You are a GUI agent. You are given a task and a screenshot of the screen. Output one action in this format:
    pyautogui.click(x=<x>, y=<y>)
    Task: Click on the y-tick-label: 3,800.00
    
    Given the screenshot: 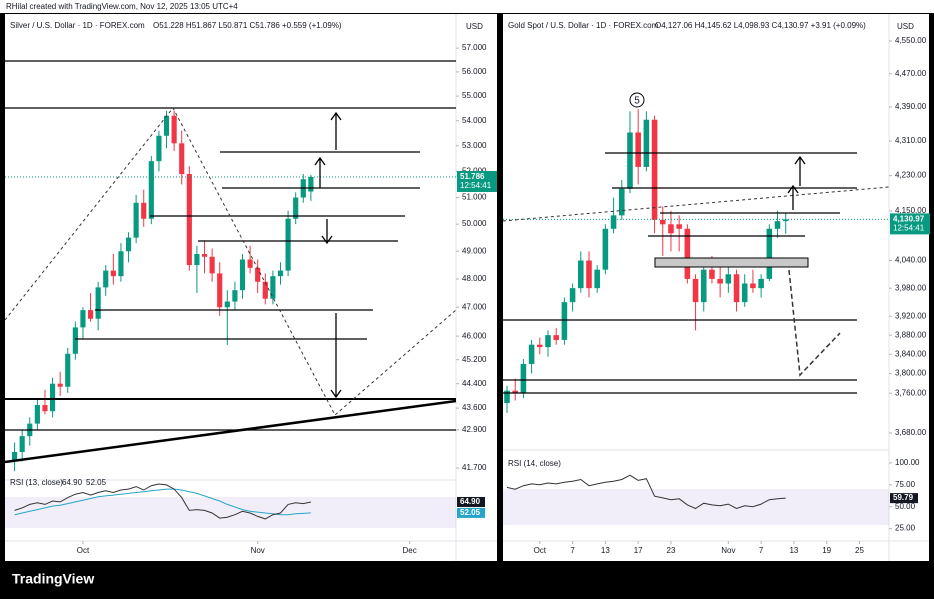 What is the action you would take?
    pyautogui.click(x=911, y=373)
    